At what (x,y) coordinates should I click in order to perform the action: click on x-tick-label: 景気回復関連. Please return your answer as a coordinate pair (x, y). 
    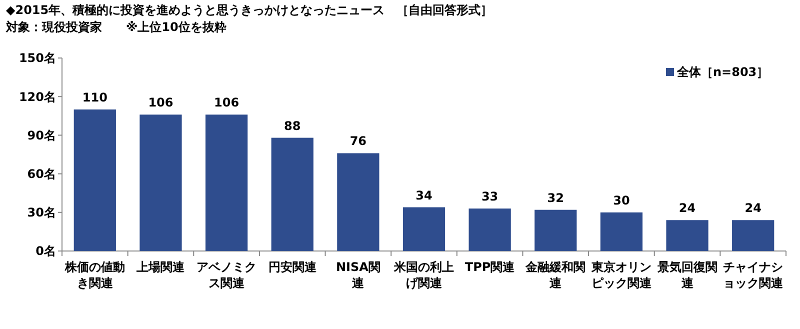
    Looking at the image, I should click on (687, 275).